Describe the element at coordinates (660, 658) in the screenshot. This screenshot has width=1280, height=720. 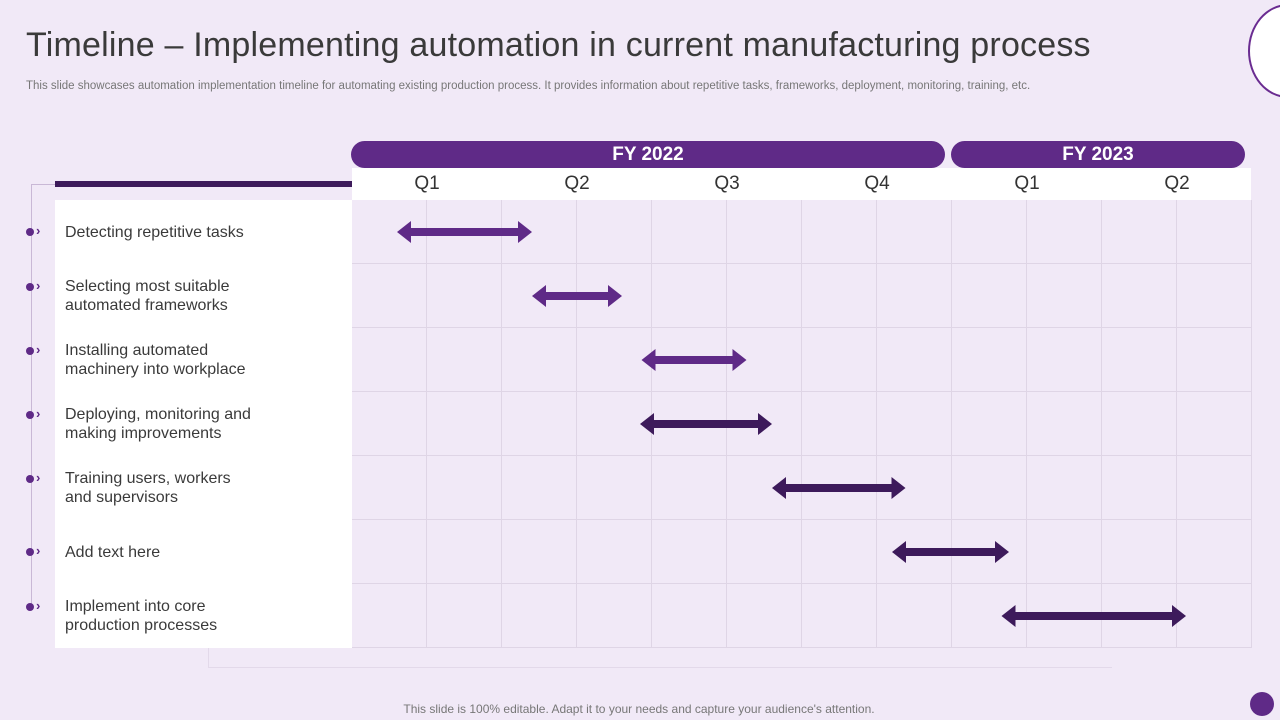
I see `grid-shadow-frame` at that location.